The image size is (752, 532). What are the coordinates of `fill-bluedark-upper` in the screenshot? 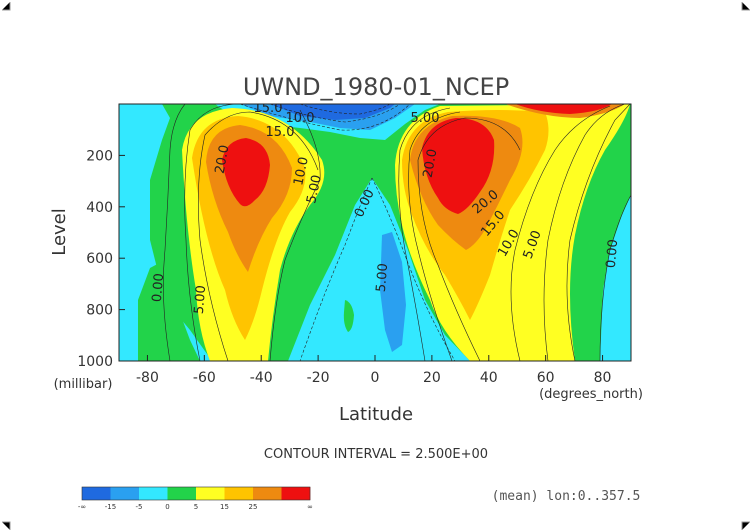 It's located at (332, 112).